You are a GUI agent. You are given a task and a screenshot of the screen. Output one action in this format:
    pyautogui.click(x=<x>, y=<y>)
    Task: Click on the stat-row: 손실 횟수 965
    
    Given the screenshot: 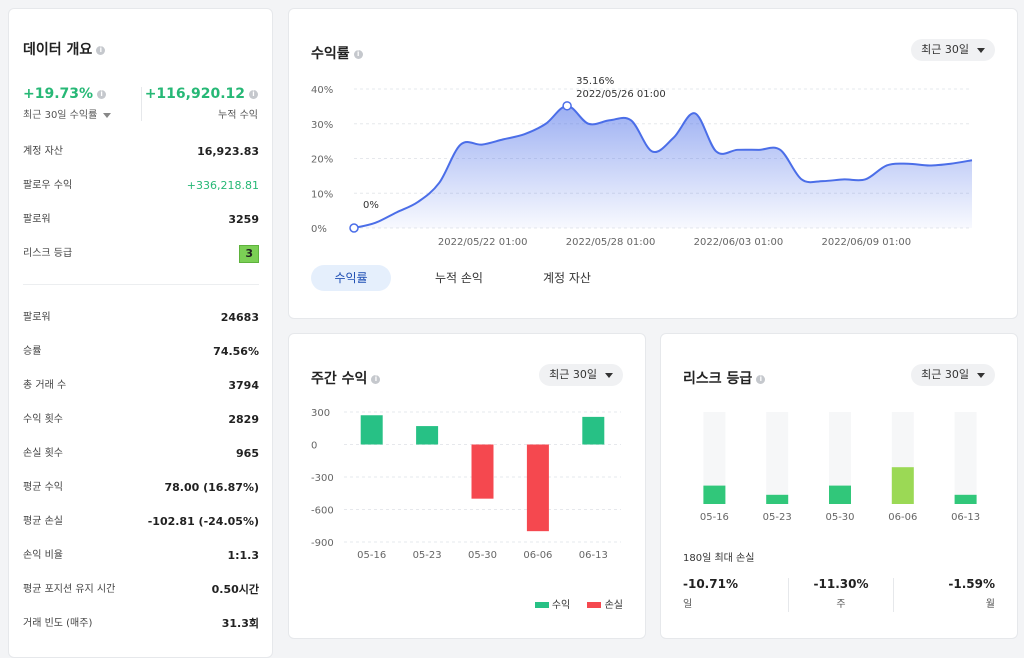 What is the action you would take?
    pyautogui.click(x=141, y=454)
    